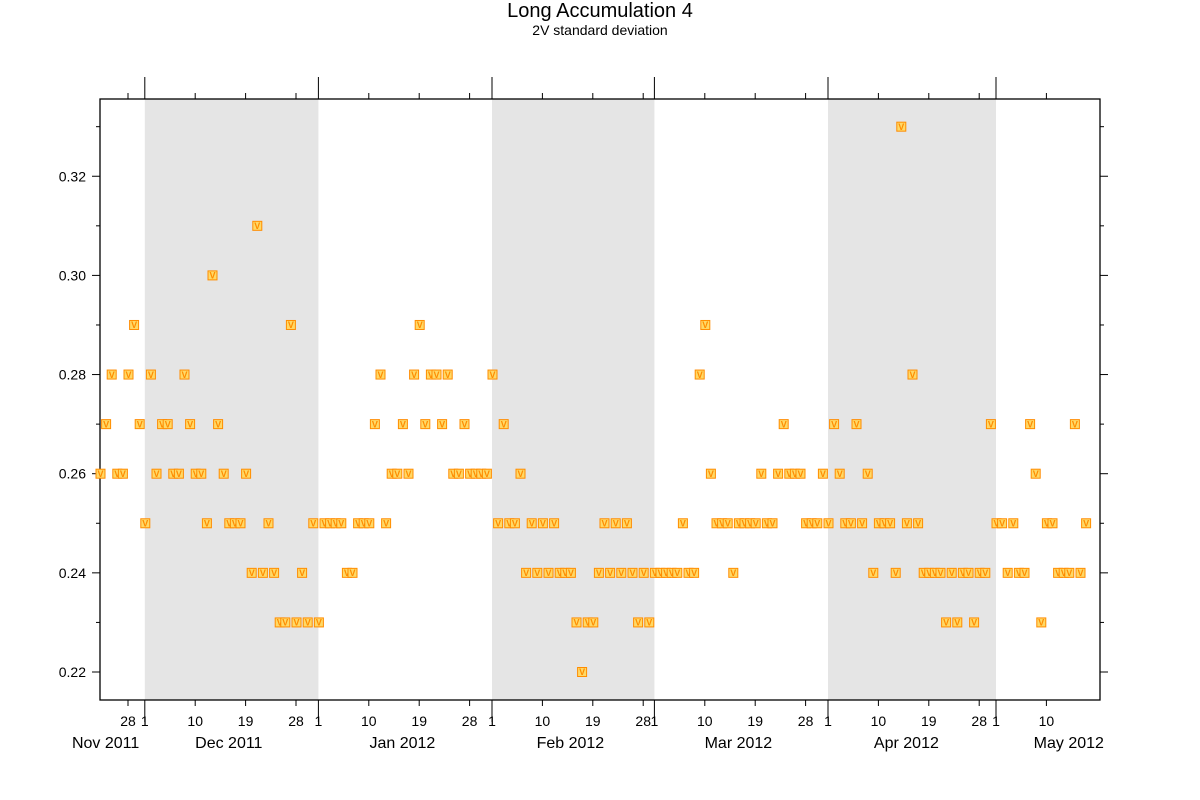  What do you see at coordinates (571, 743) in the screenshot?
I see `x-month-label: Feb 2012` at bounding box center [571, 743].